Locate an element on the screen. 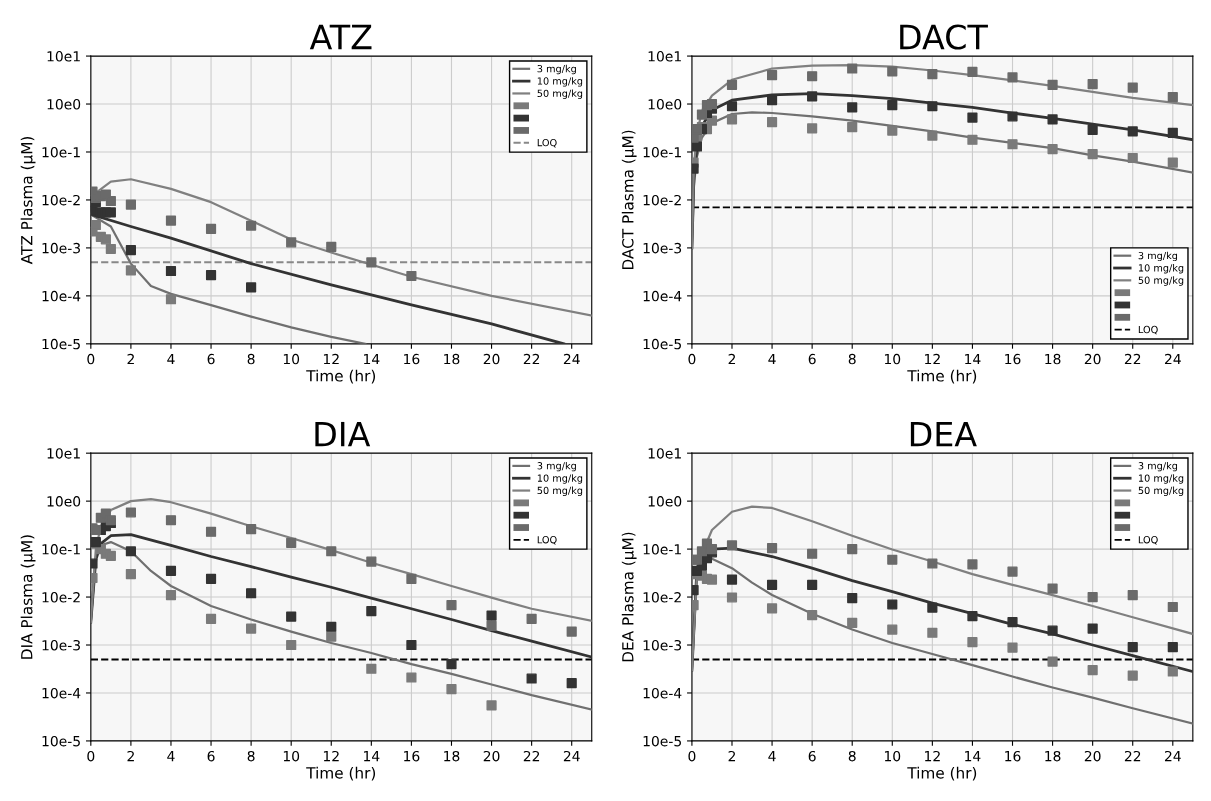 The image size is (1211, 801). y-axis-title: ATZ Plasma (µM) is located at coordinates (28, 200).